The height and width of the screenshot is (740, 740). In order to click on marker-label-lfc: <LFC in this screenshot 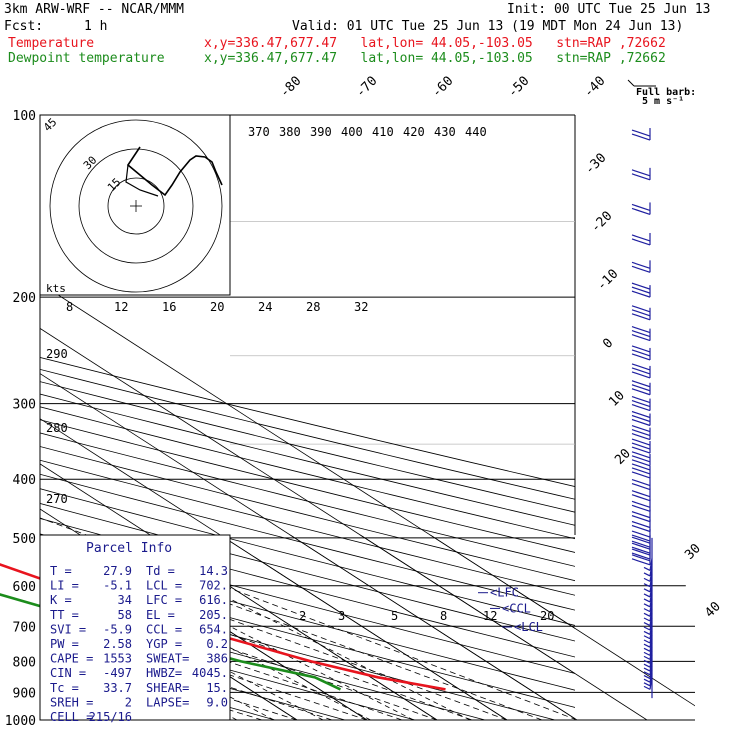, I will do `click(504, 593)`.